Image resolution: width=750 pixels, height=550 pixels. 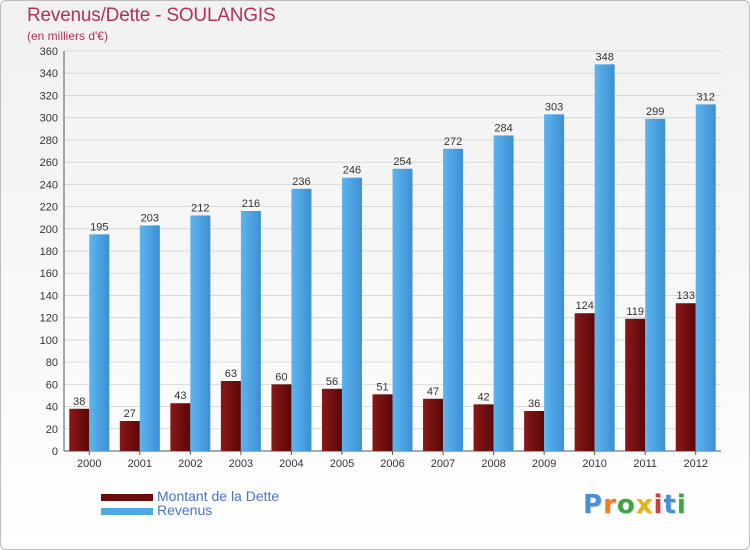 I want to click on logo-letter: P, so click(x=593, y=505).